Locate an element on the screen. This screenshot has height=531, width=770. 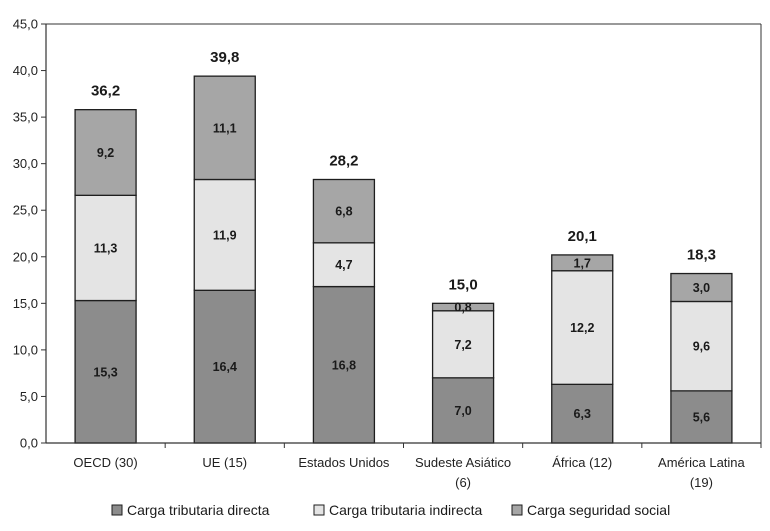
bar-total-label: 18,3 is located at coordinates (701, 255).